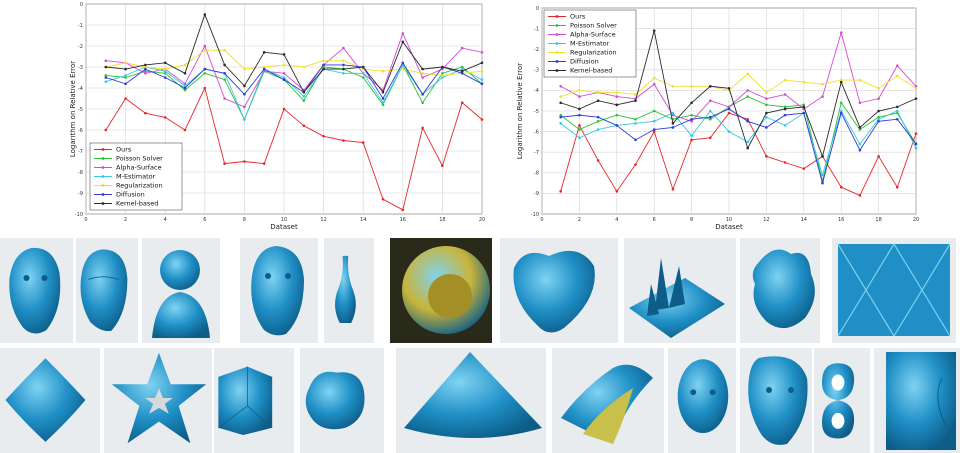 The width and height of the screenshot is (960, 453). I want to click on y-tick-label: -4, so click(536, 91).